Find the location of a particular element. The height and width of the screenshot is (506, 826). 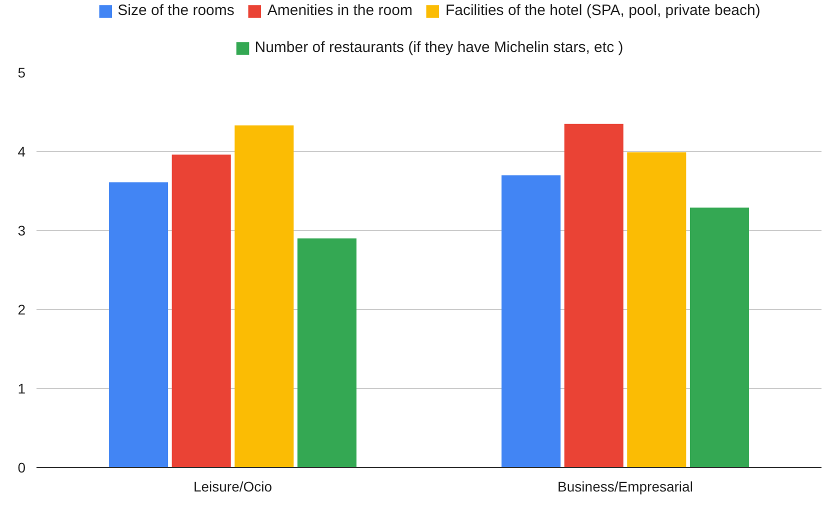

legend-label: Facilities of the hotel (SPA, pool, private beach) is located at coordinates (602, 10).